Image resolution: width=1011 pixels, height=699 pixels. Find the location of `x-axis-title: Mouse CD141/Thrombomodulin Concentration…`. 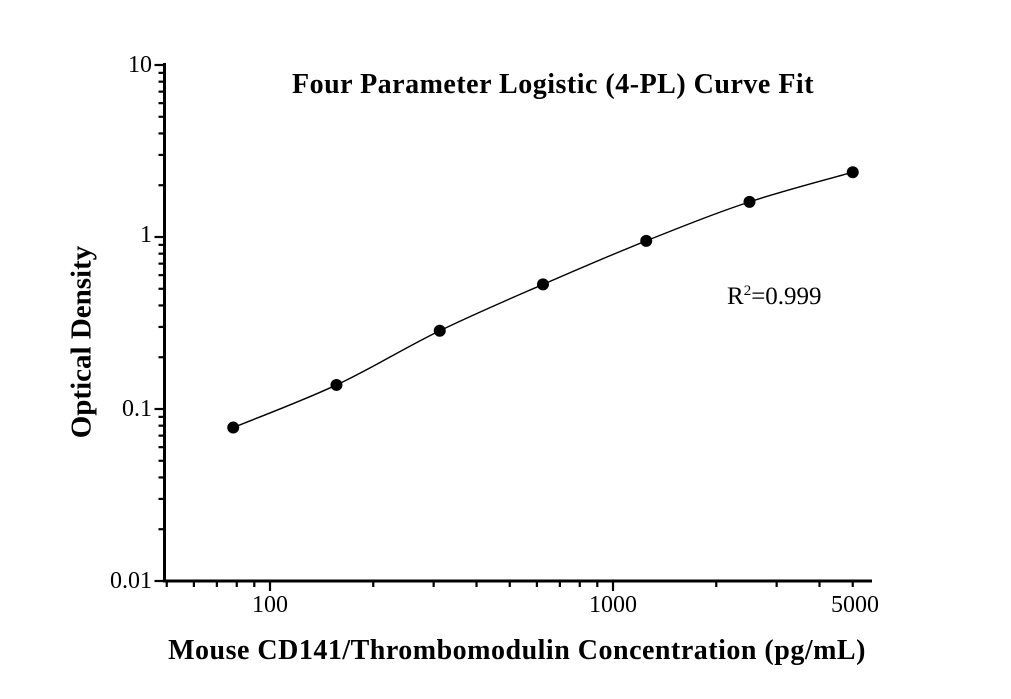

x-axis-title: Mouse CD141/Thrombomodulin Concentration… is located at coordinates (517, 650).